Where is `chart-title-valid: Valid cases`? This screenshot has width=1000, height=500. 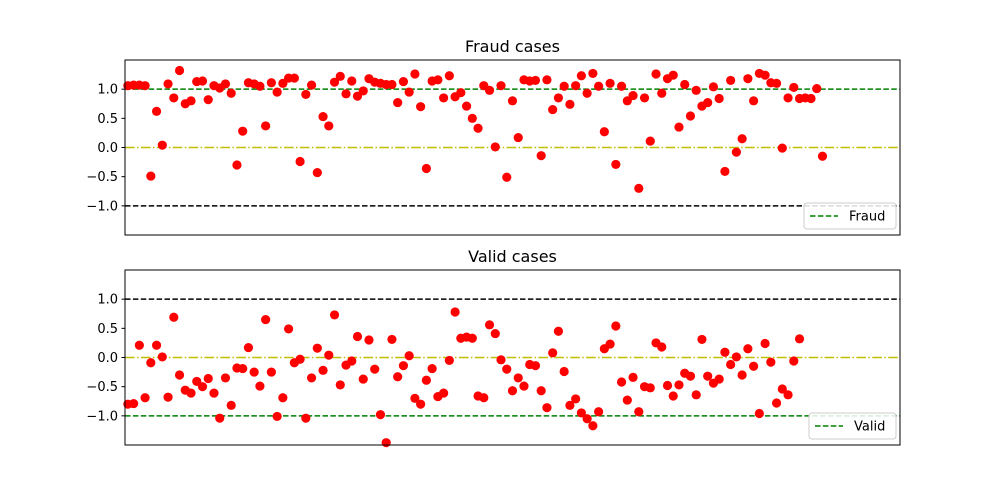
chart-title-valid: Valid cases is located at coordinates (512, 256).